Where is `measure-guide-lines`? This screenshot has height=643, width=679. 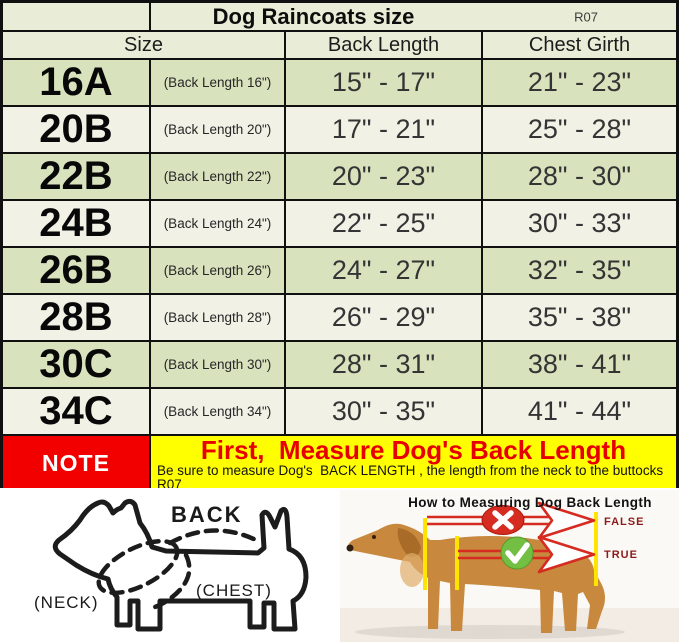 measure-guide-lines is located at coordinates (510, 551).